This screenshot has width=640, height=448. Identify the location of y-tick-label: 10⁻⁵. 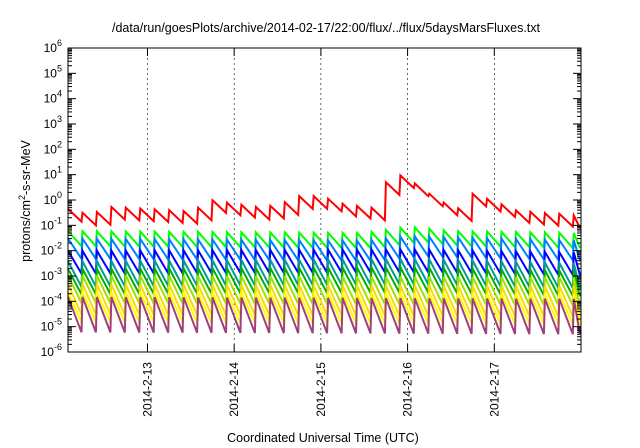
(51, 325).